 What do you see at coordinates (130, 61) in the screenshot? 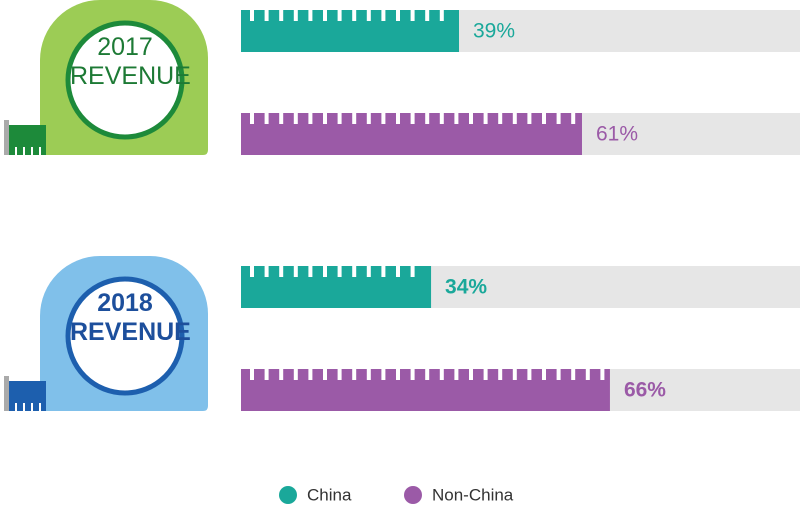
I see `category-label: 2017 REVENUE` at bounding box center [130, 61].